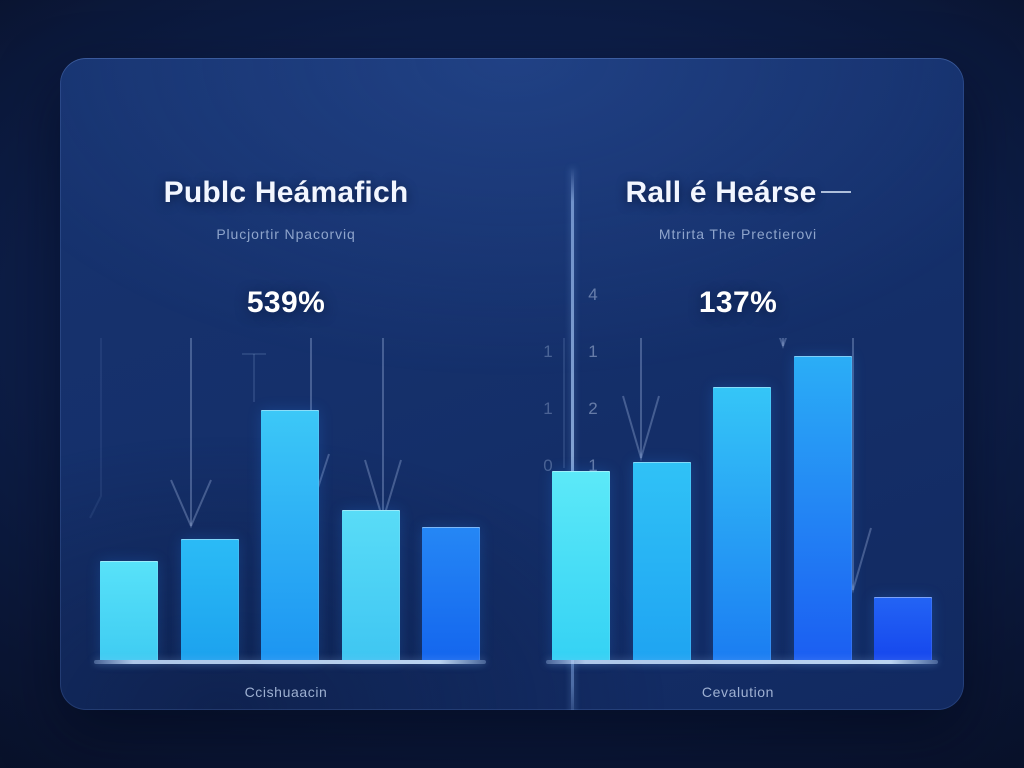 The width and height of the screenshot is (1024, 768). Describe the element at coordinates (572, 439) in the screenshot. I see `panel-divider` at that location.